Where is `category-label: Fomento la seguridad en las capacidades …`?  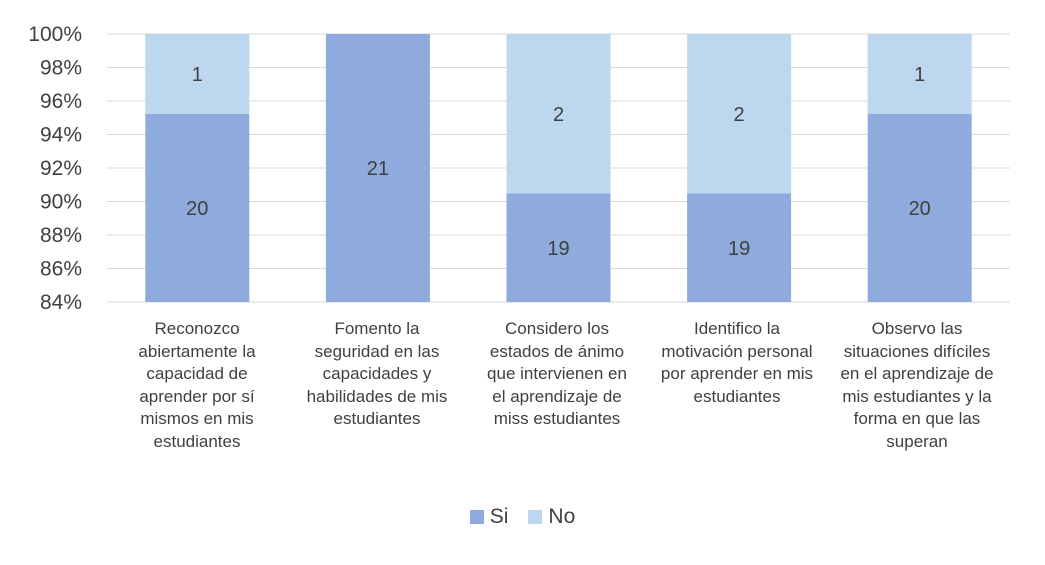 category-label: Fomento la seguridad en las capacidades … is located at coordinates (377, 373).